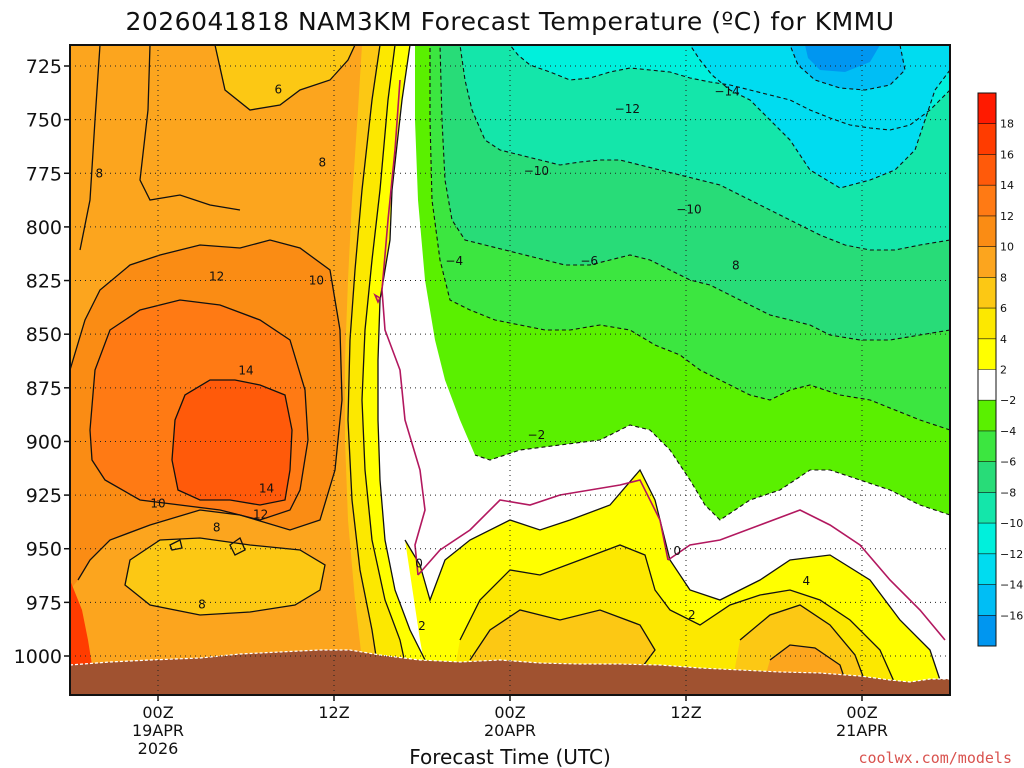  Describe the element at coordinates (510, 756) in the screenshot. I see `x-axis-label: Forecast Time (UTC)` at that location.